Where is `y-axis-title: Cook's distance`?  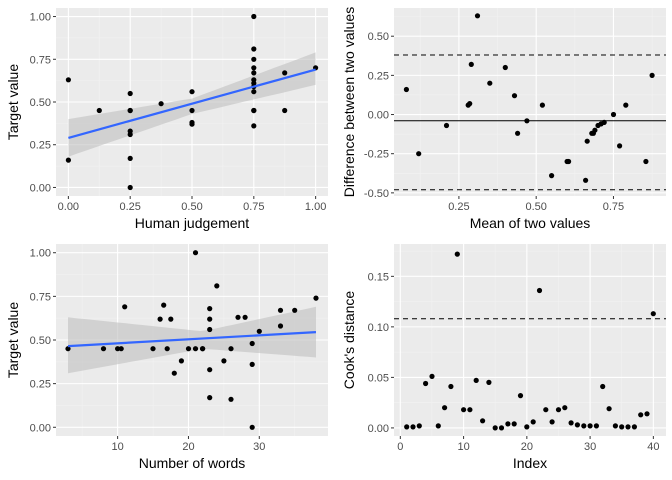
y-axis-title: Cook's distance is located at coordinates (349, 340).